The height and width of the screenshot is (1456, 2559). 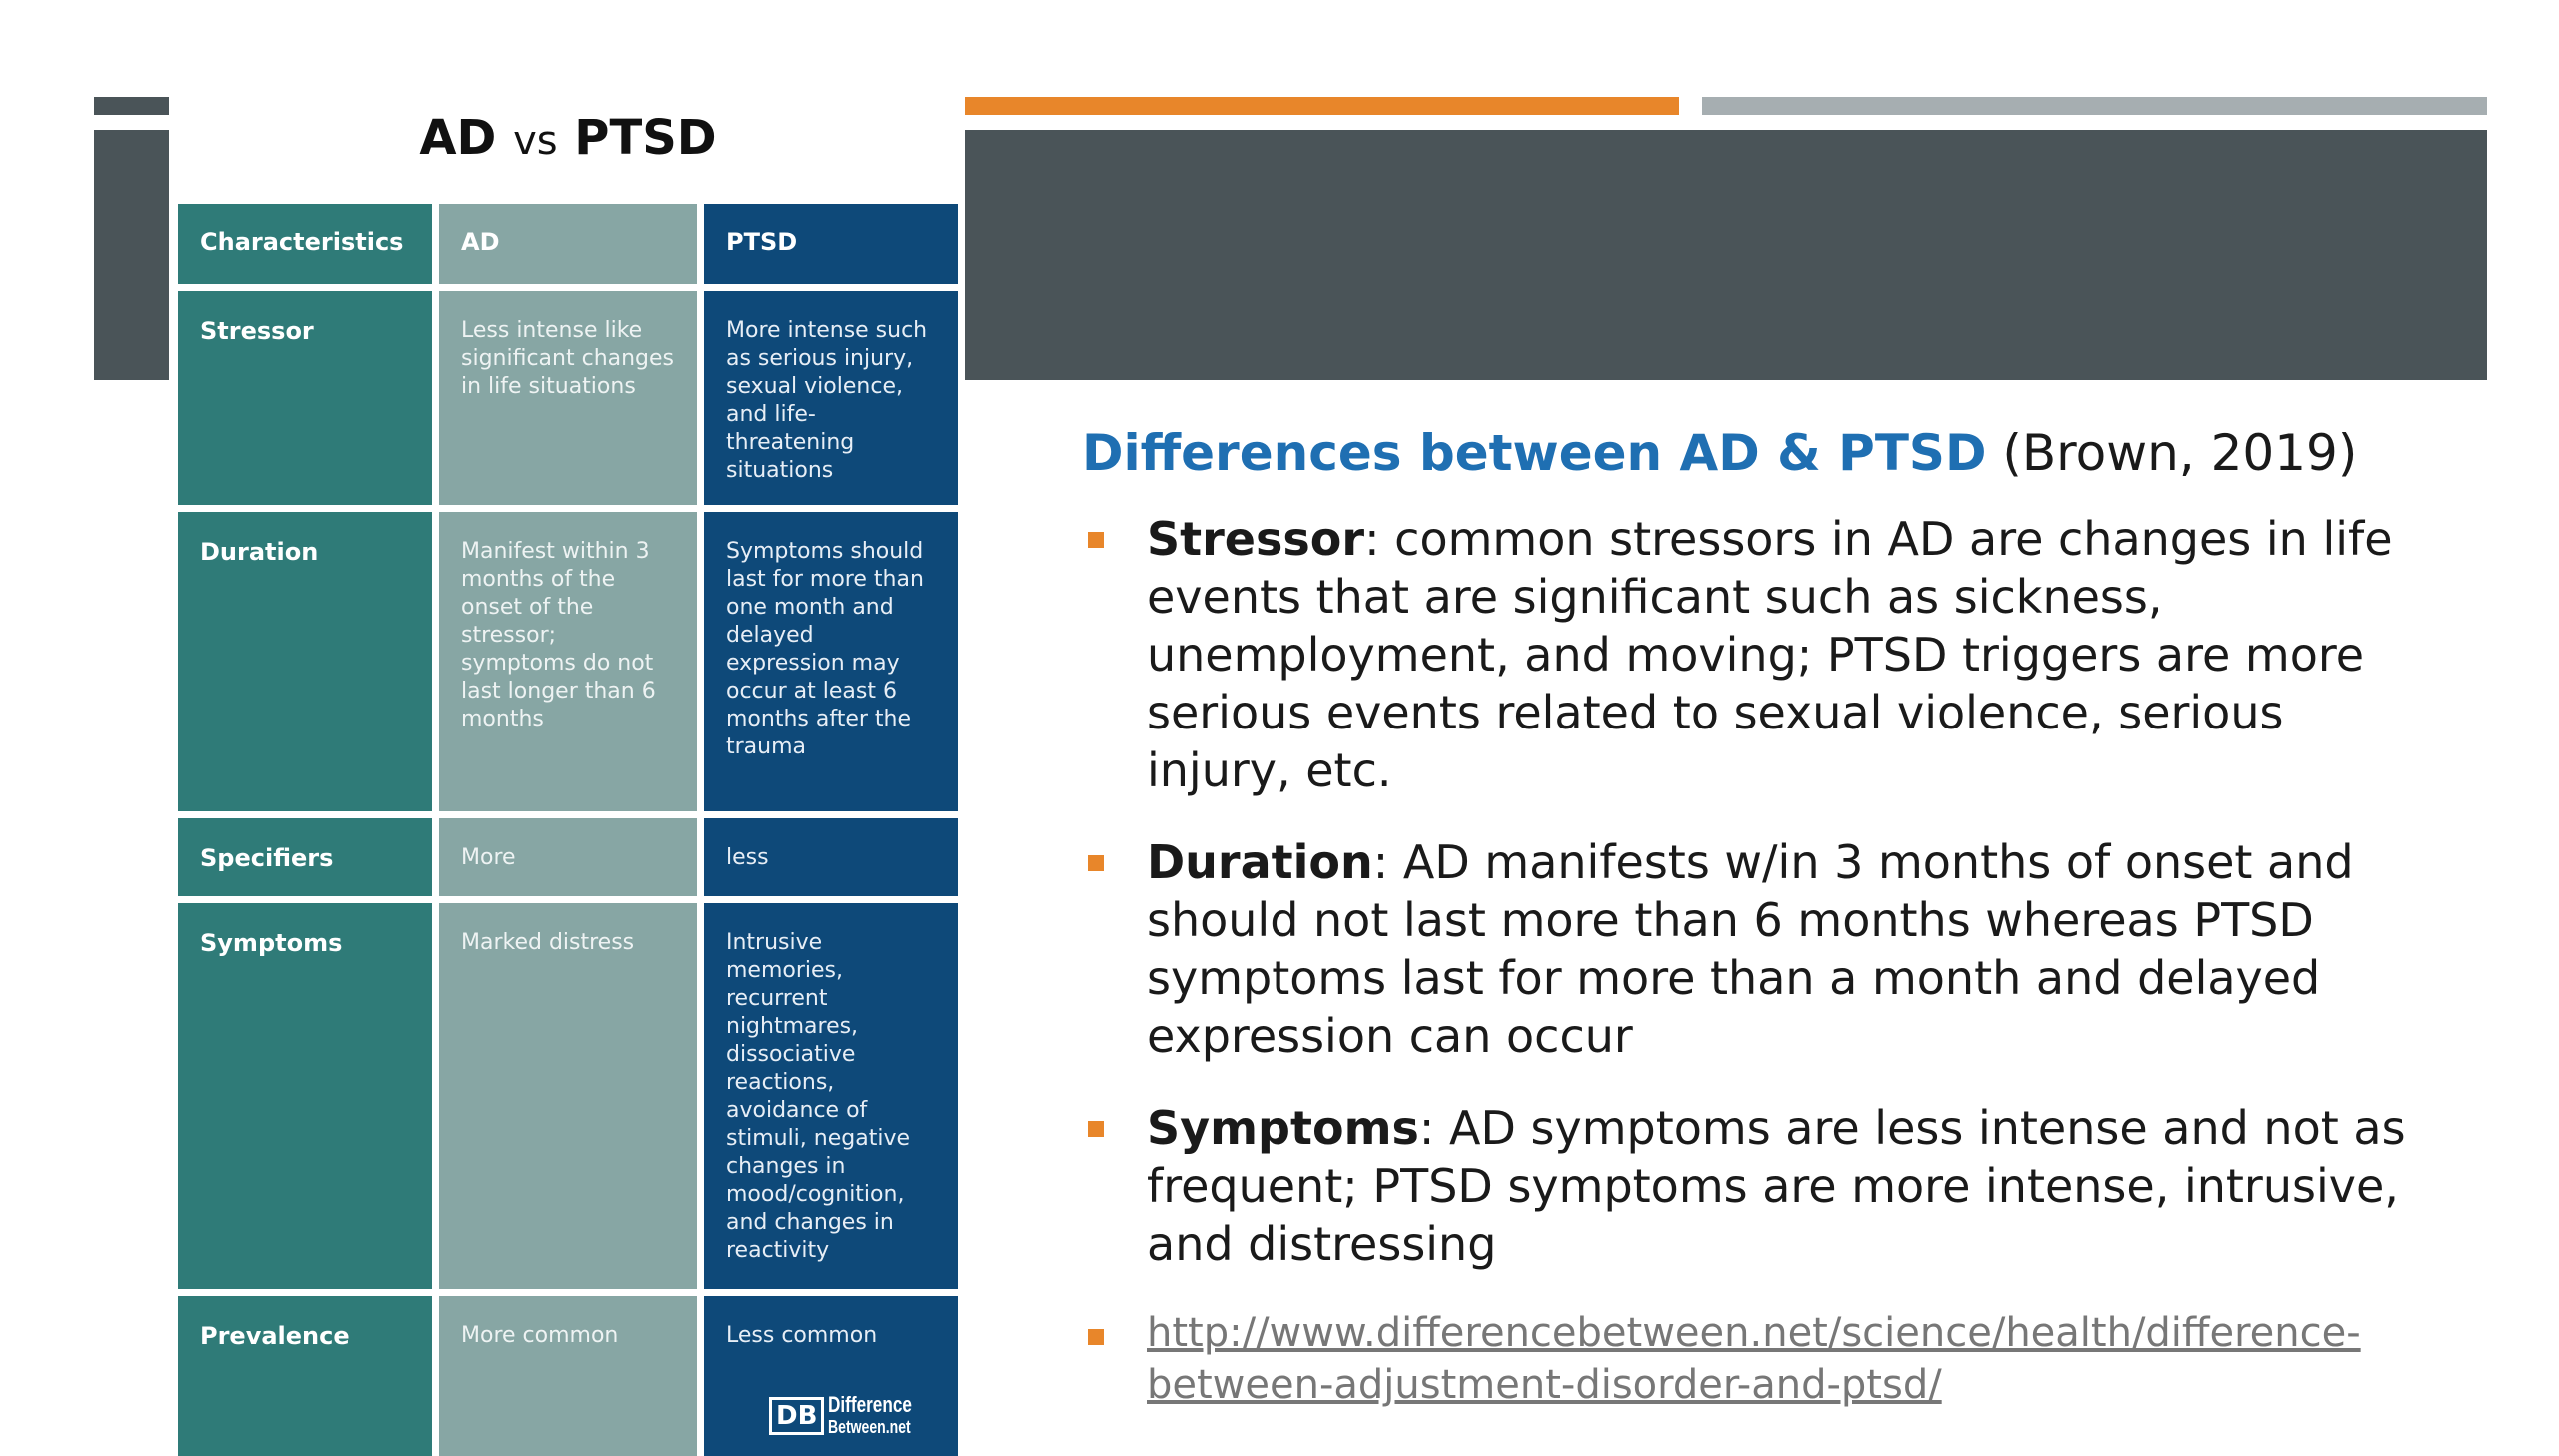 I want to click on row-specifiers-ad: More, so click(x=568, y=857).